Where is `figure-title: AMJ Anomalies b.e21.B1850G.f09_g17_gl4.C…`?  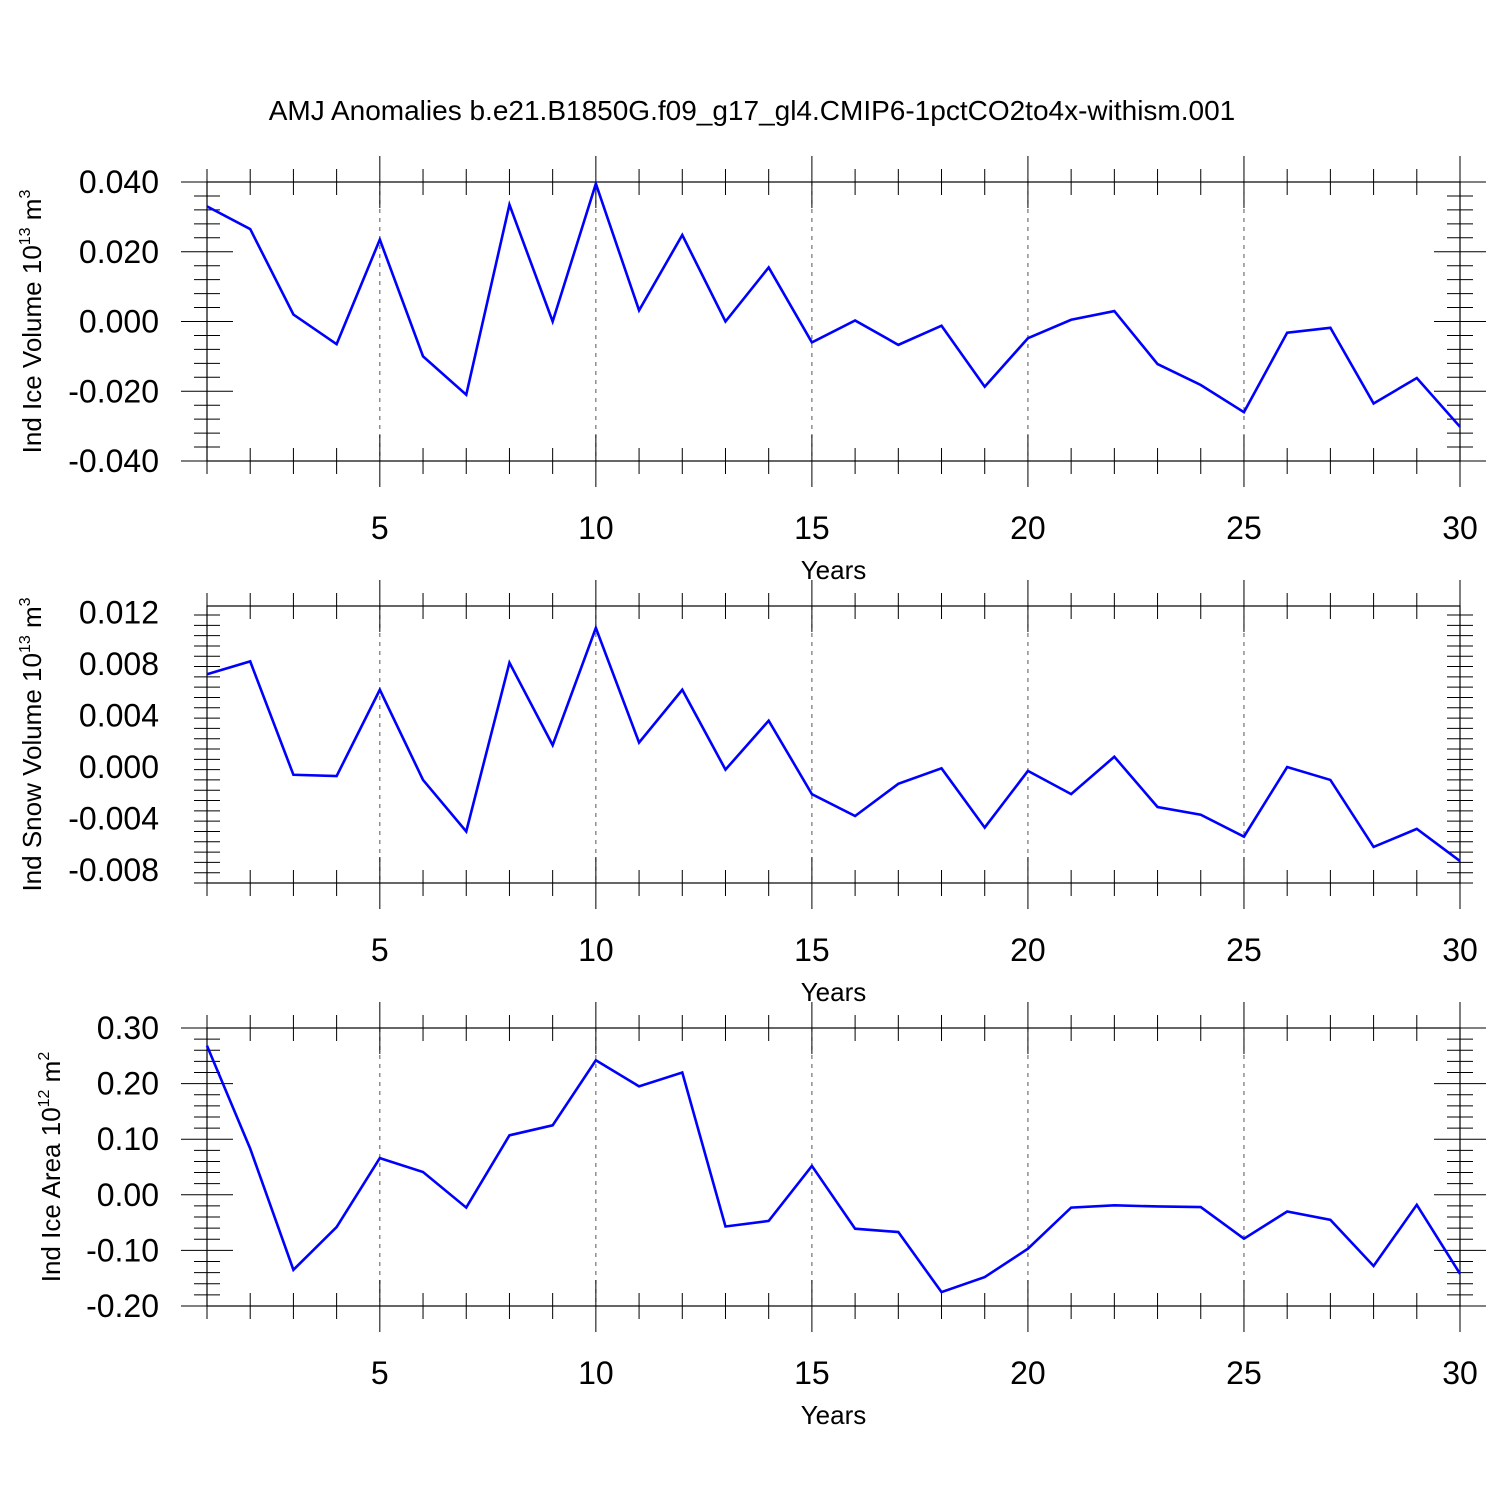 figure-title: AMJ Anomalies b.e21.B1850G.f09_g17_gl4.C… is located at coordinates (752, 110).